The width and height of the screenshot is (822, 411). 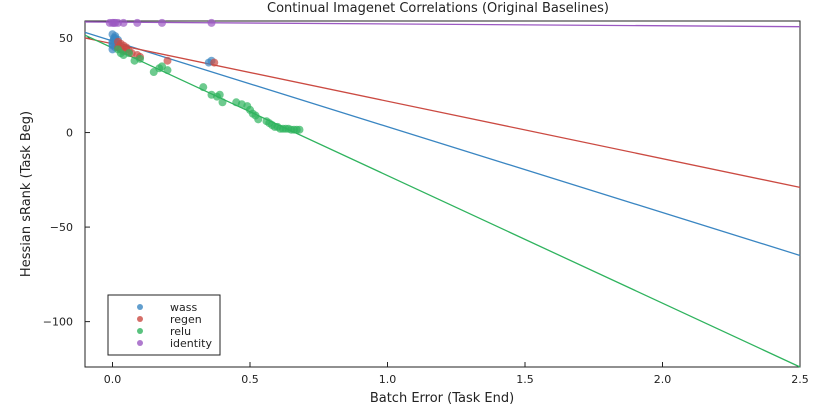 What do you see at coordinates (140, 307) in the screenshot?
I see `legend-marker-wass` at bounding box center [140, 307].